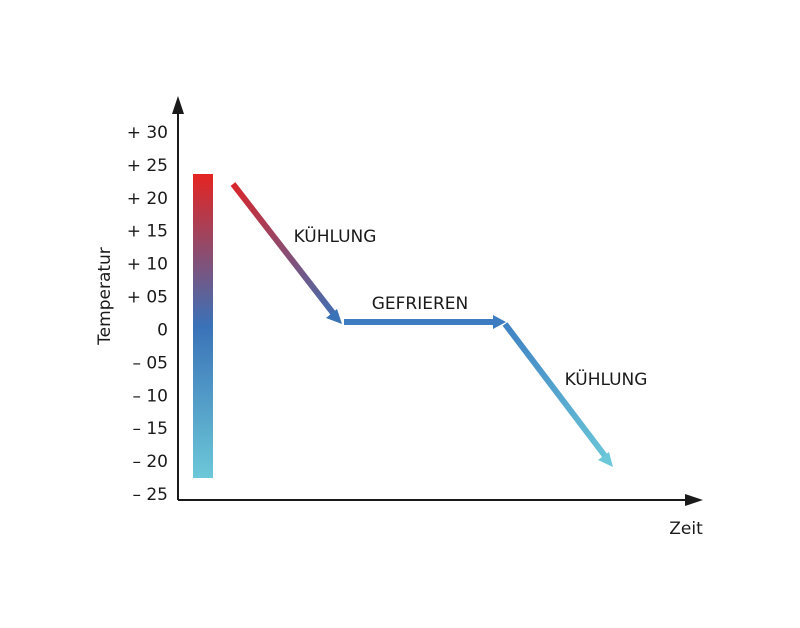  Describe the element at coordinates (147, 298) in the screenshot. I see `y-tick-label: + 05` at that location.